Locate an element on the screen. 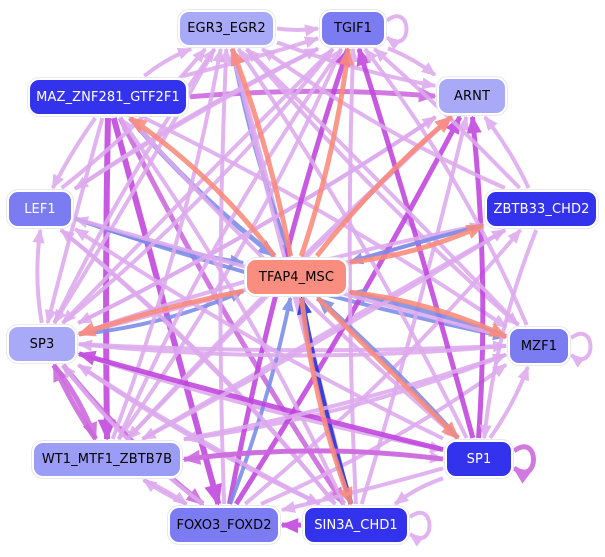  node-label: MZF1 is located at coordinates (539, 346).